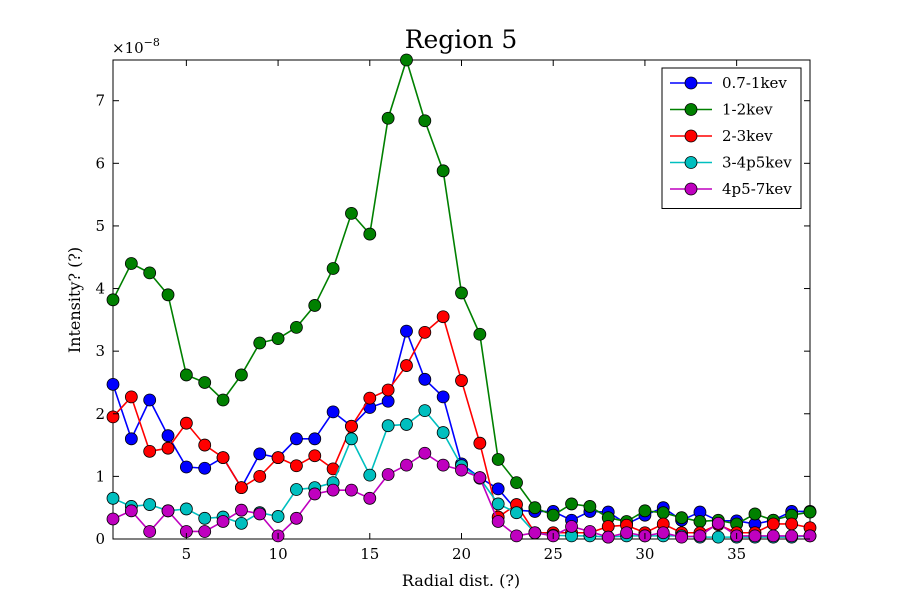 This screenshot has width=900, height=600. What do you see at coordinates (461, 554) in the screenshot?
I see `x-tick-label: 20` at bounding box center [461, 554].